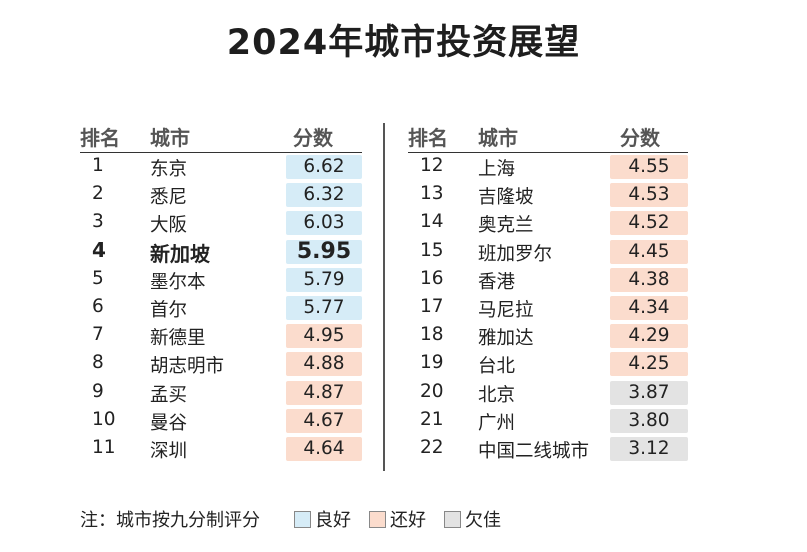 This screenshot has width=807, height=552. Describe the element at coordinates (98, 194) in the screenshot. I see `rank-cell: 2` at that location.